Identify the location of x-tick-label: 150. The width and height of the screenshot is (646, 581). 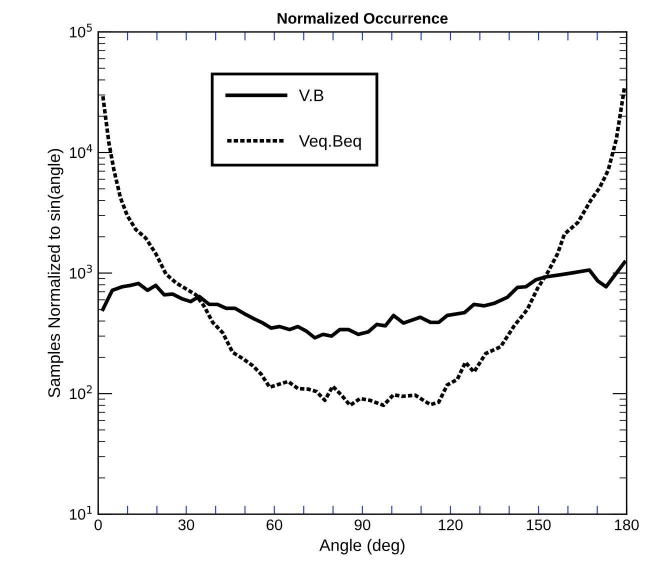
(538, 524).